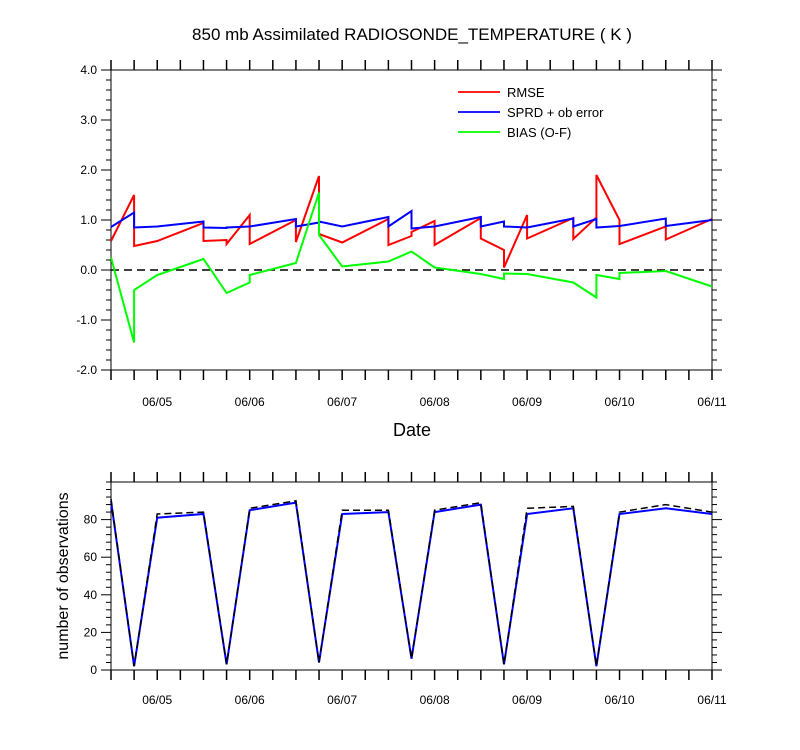 The image size is (800, 750). I want to click on y-tick-label: -1.0, so click(86, 320).